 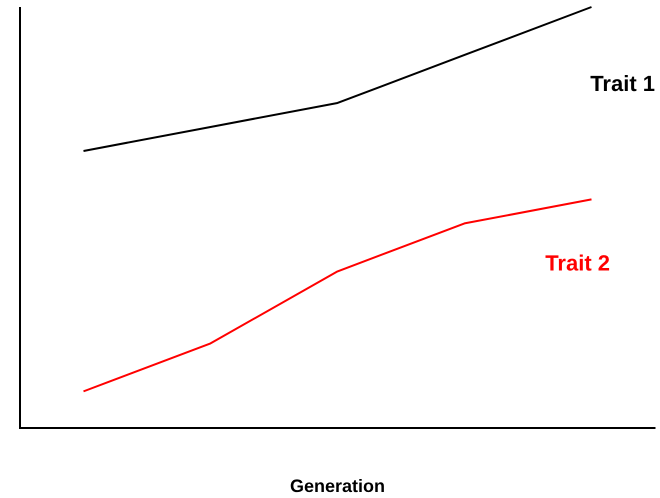 What do you see at coordinates (338, 486) in the screenshot?
I see `x-axis-title: Generation` at bounding box center [338, 486].